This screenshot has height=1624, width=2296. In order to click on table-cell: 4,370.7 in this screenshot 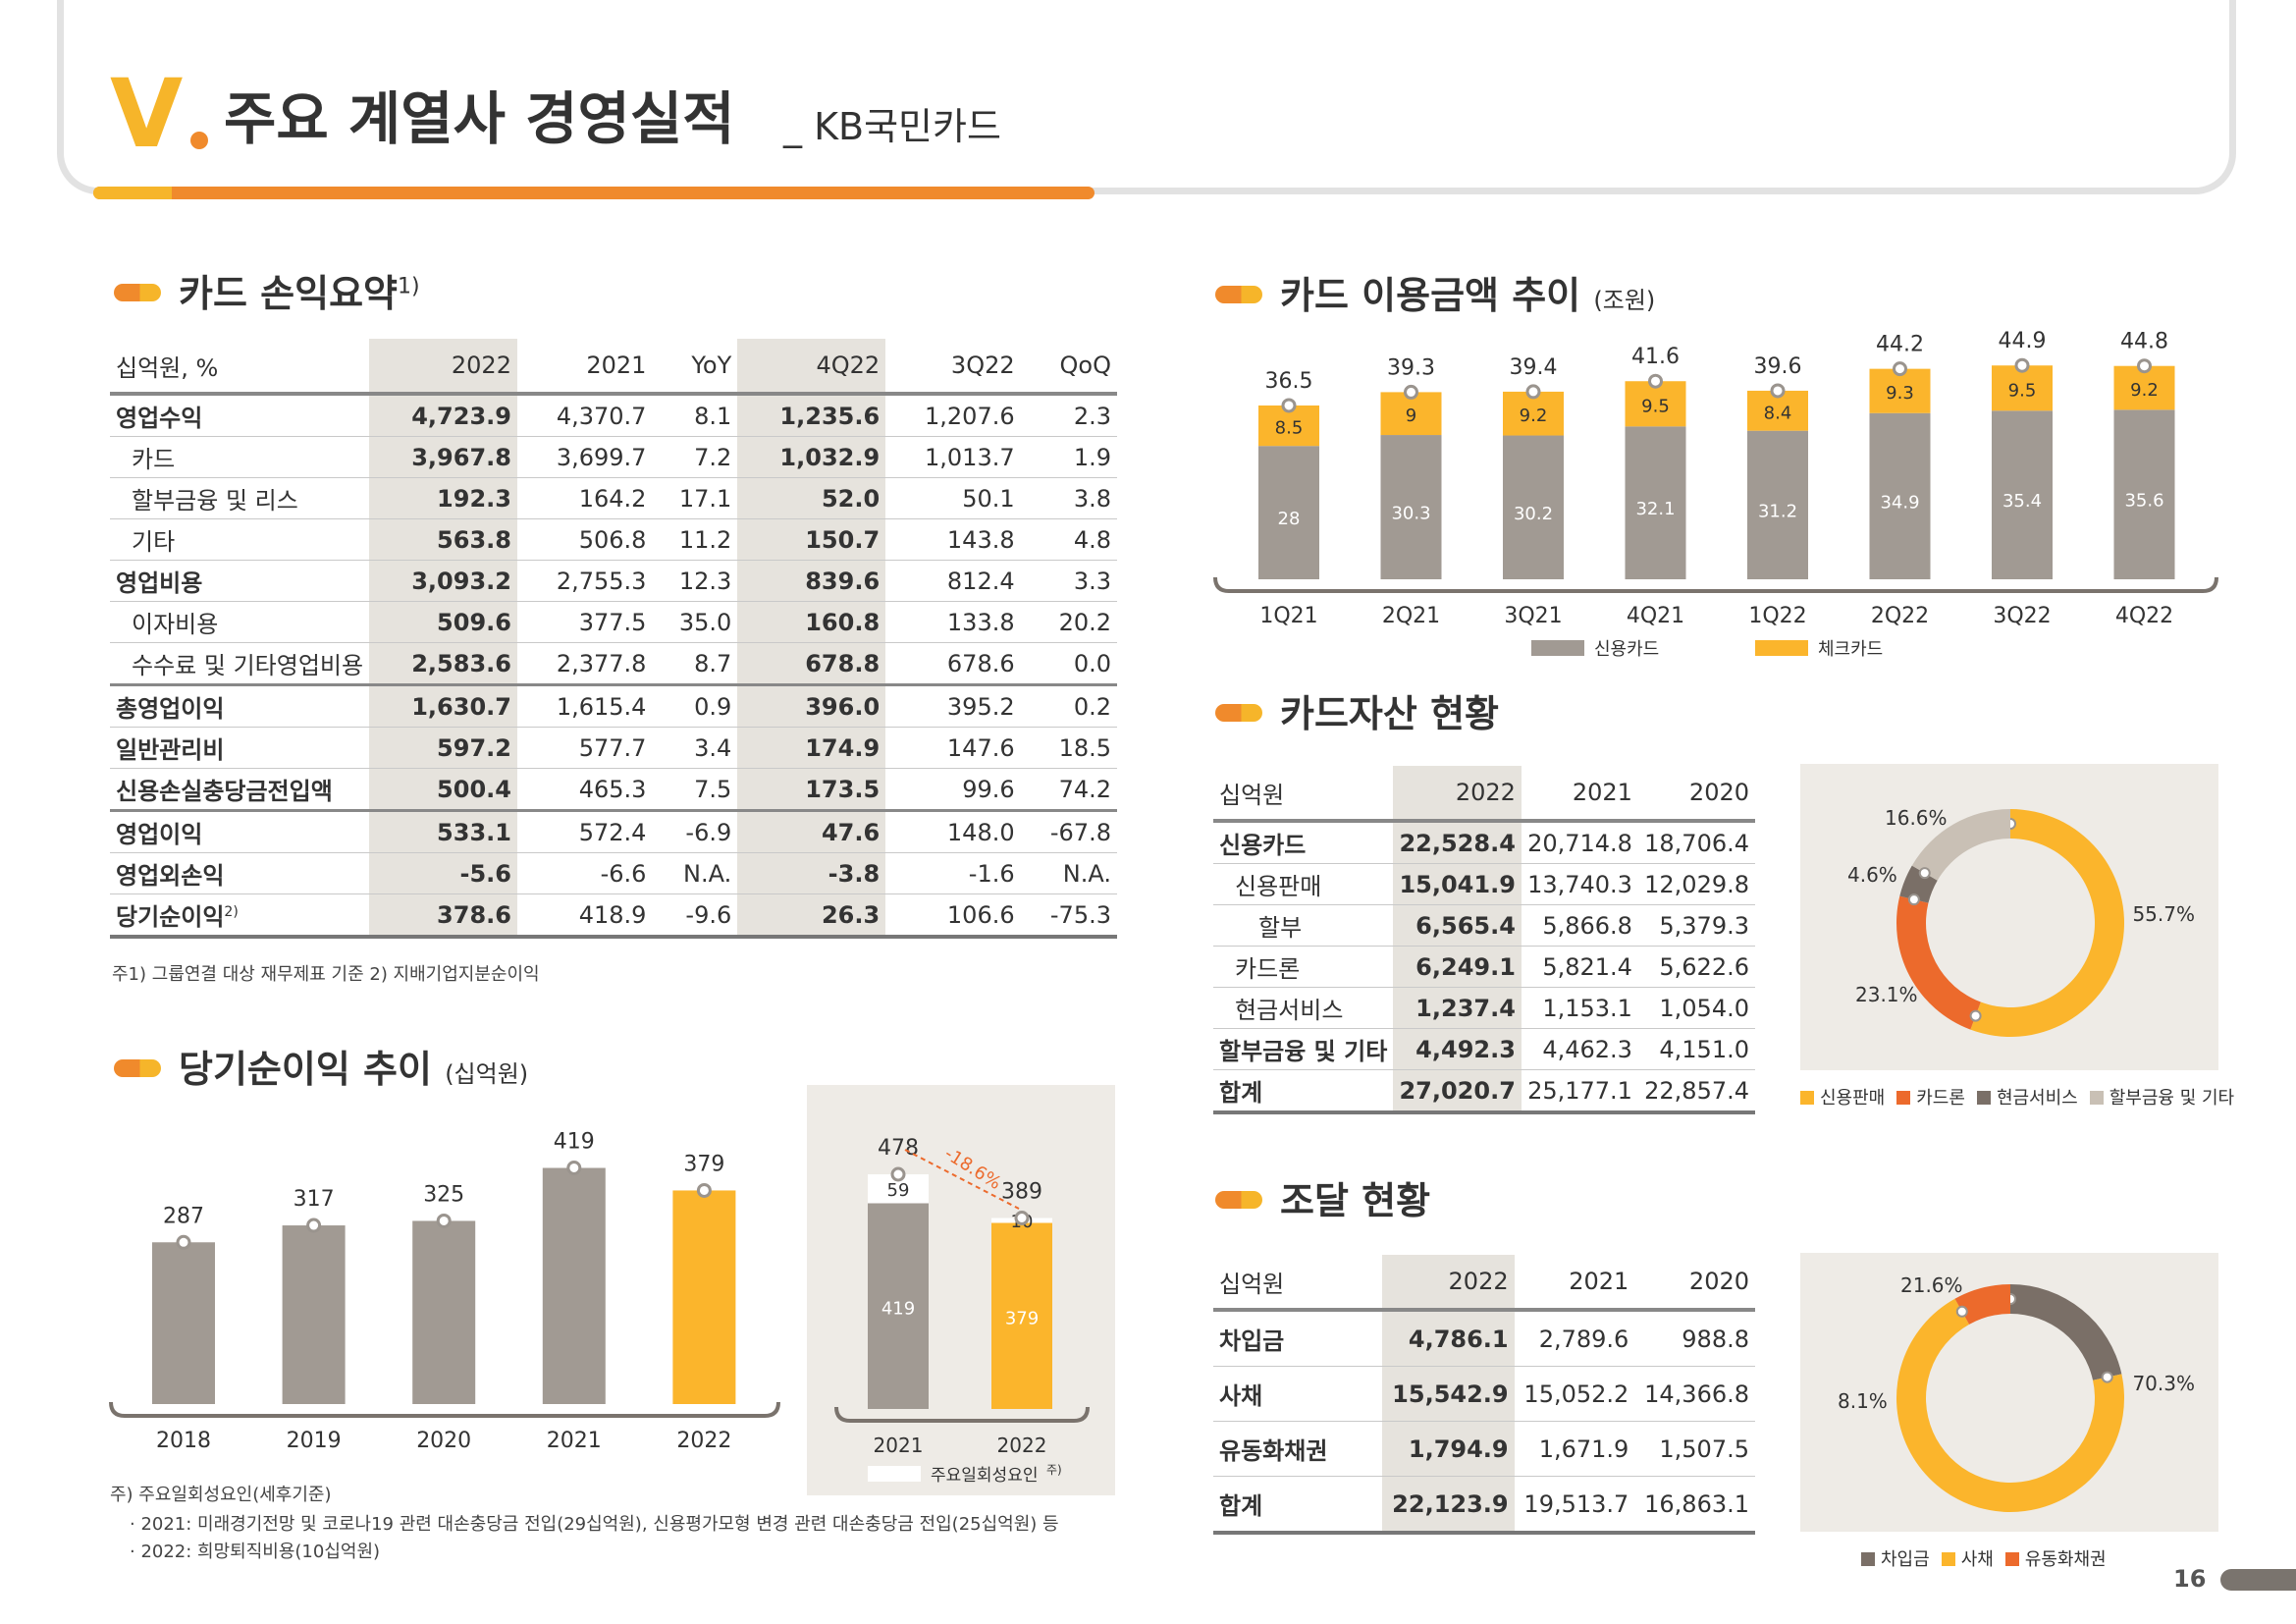, I will do `click(585, 415)`.